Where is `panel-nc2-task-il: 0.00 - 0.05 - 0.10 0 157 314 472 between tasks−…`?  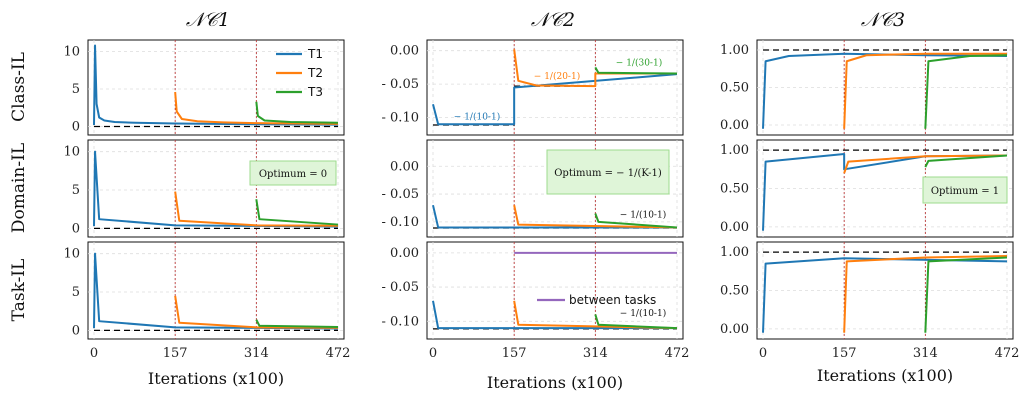 panel-nc2-task-il: 0.00 - 0.05 - 0.10 0 157 314 472 between tasks−… is located at coordinates (536, 301).